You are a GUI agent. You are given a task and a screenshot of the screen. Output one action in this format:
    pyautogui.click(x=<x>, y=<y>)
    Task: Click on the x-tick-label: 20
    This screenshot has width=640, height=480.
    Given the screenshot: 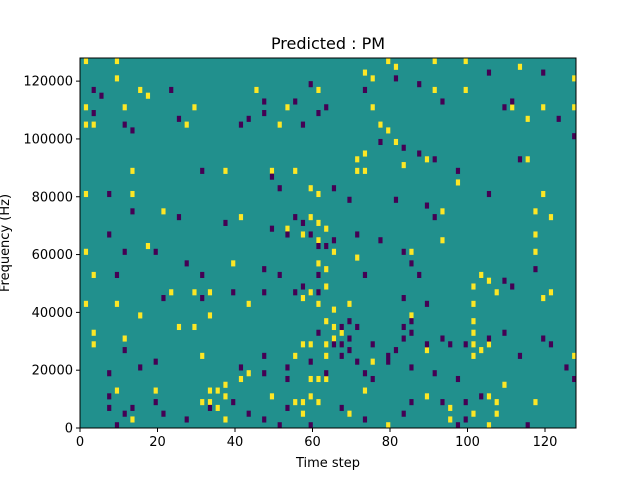 What is the action you would take?
    pyautogui.click(x=157, y=442)
    